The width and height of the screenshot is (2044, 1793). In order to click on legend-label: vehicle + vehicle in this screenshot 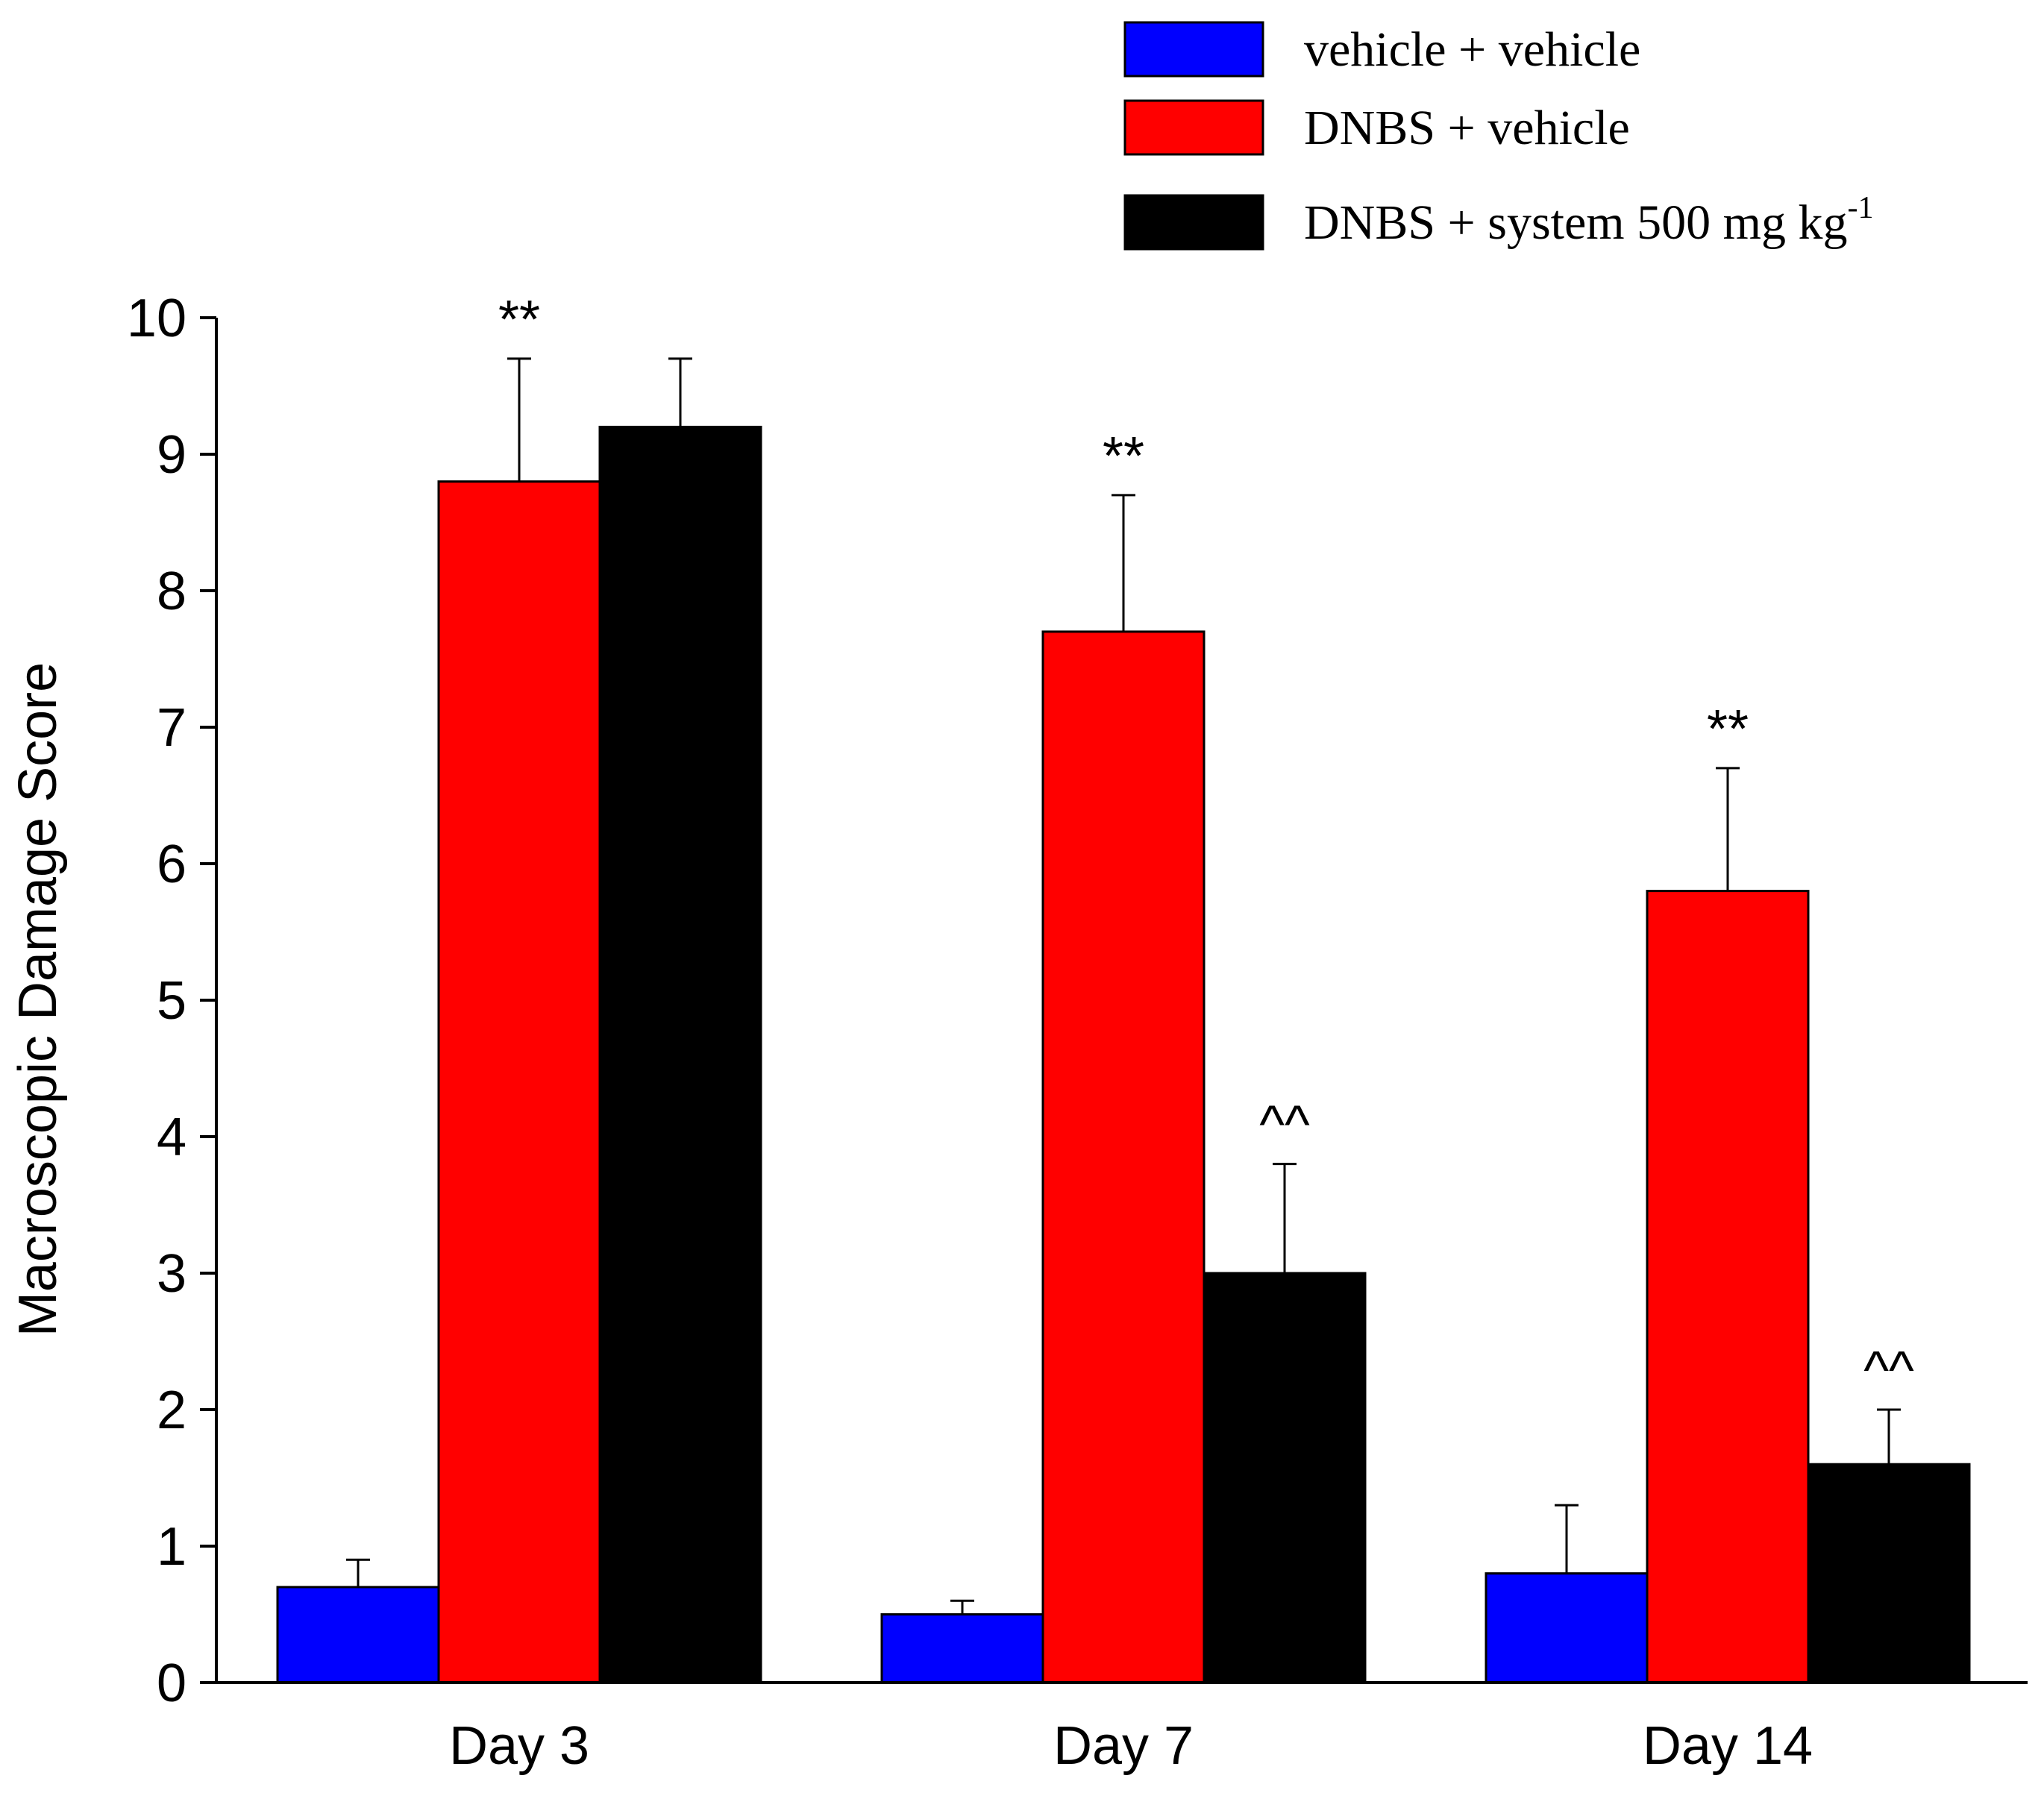, I will do `click(1472, 49)`.